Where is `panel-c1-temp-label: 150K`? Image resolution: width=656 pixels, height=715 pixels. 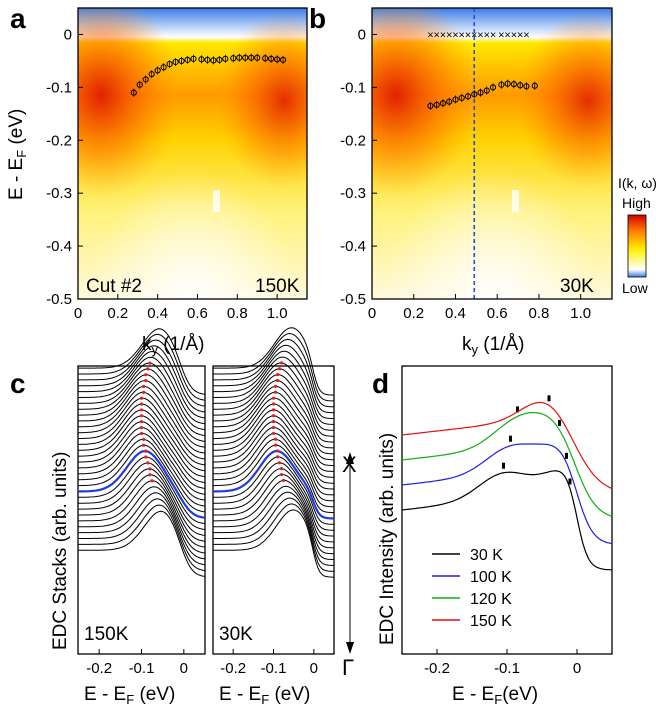
panel-c1-temp-label: 150K is located at coordinates (106, 634).